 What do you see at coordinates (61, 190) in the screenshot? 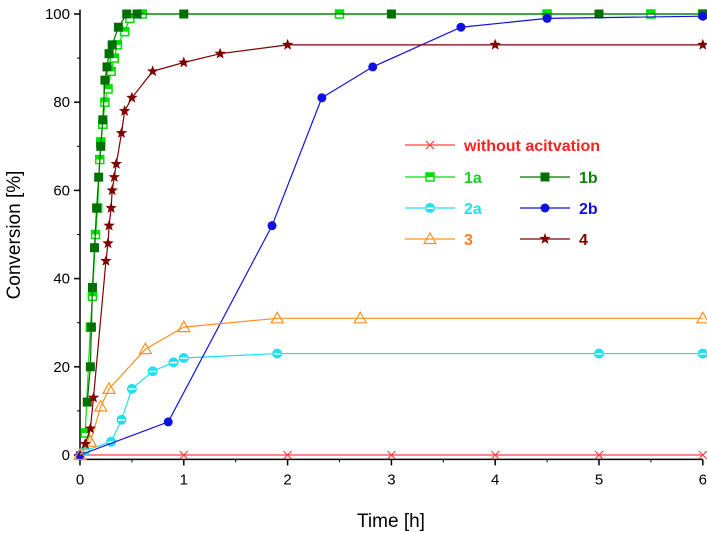
I see `y-tick-label: 60` at bounding box center [61, 190].